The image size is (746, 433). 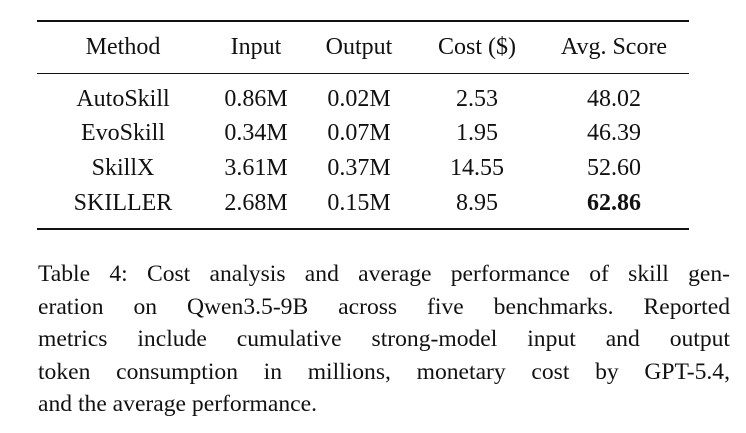 What do you see at coordinates (363, 21) in the screenshot?
I see `table-top-rule` at bounding box center [363, 21].